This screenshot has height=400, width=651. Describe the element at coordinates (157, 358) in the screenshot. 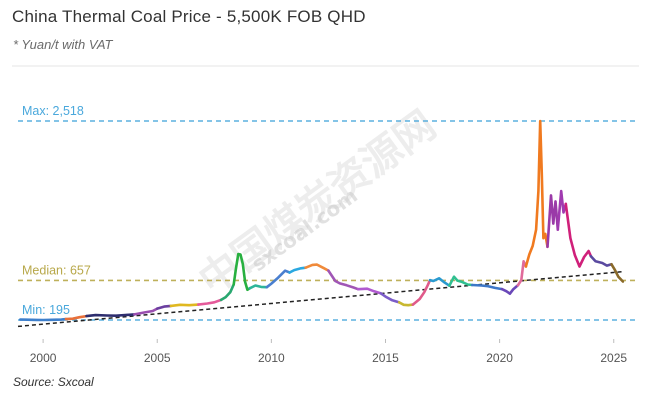

I see `x-tick-label-1: 2005` at that location.